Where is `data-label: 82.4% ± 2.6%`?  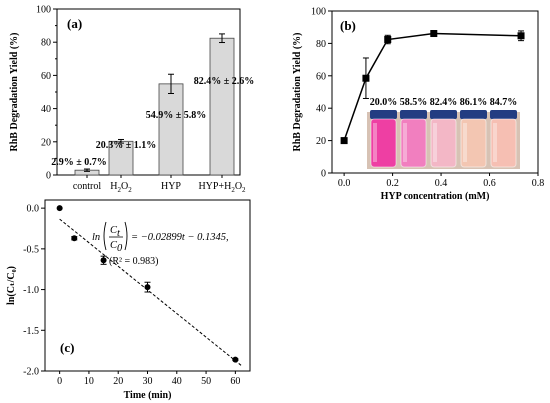
data-label: 82.4% ± 2.6% is located at coordinates (224, 81).